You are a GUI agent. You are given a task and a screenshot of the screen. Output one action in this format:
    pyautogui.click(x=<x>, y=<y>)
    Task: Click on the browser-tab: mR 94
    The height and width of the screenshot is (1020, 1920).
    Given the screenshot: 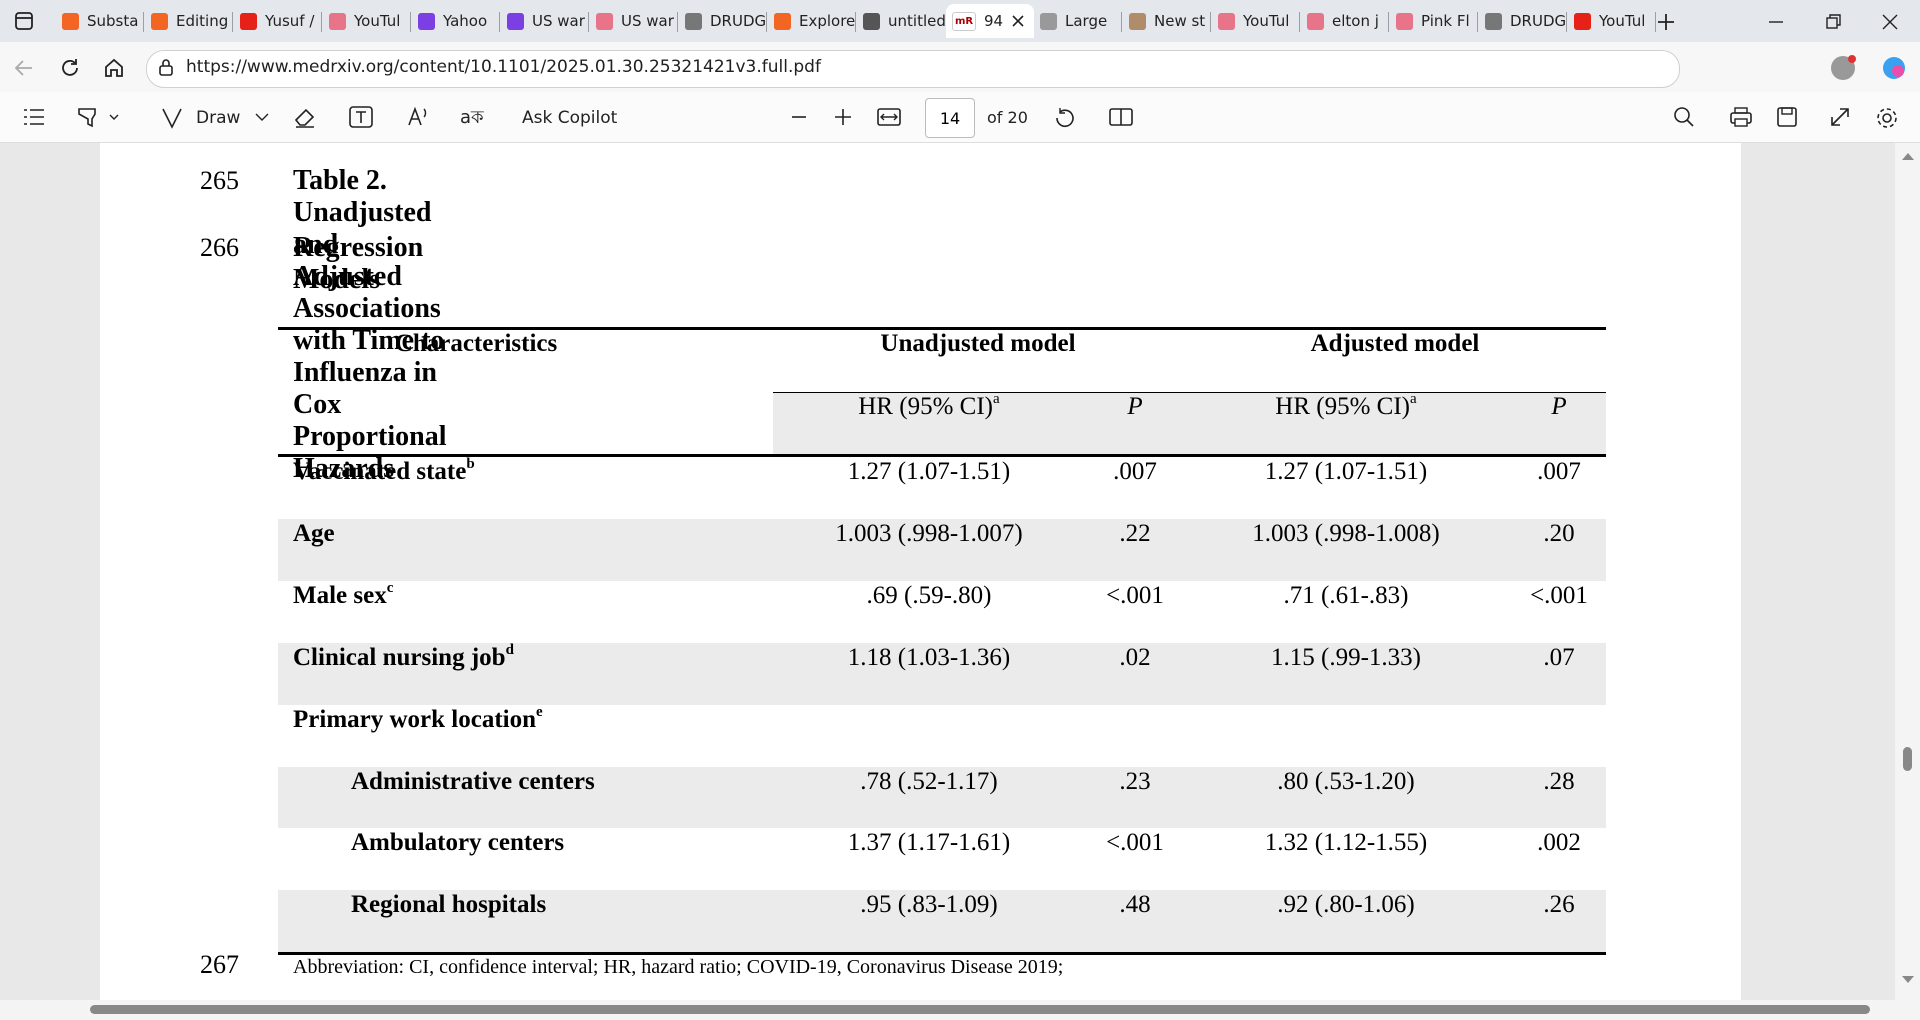 What is the action you would take?
    pyautogui.click(x=990, y=21)
    